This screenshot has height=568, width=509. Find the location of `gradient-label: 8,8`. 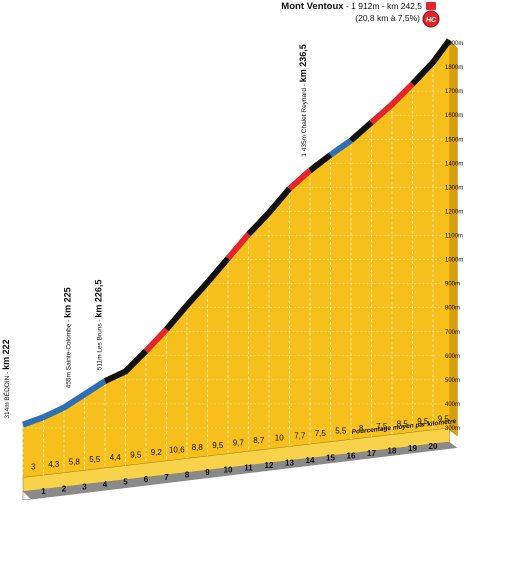

gradient-label: 8,8 is located at coordinates (198, 447).